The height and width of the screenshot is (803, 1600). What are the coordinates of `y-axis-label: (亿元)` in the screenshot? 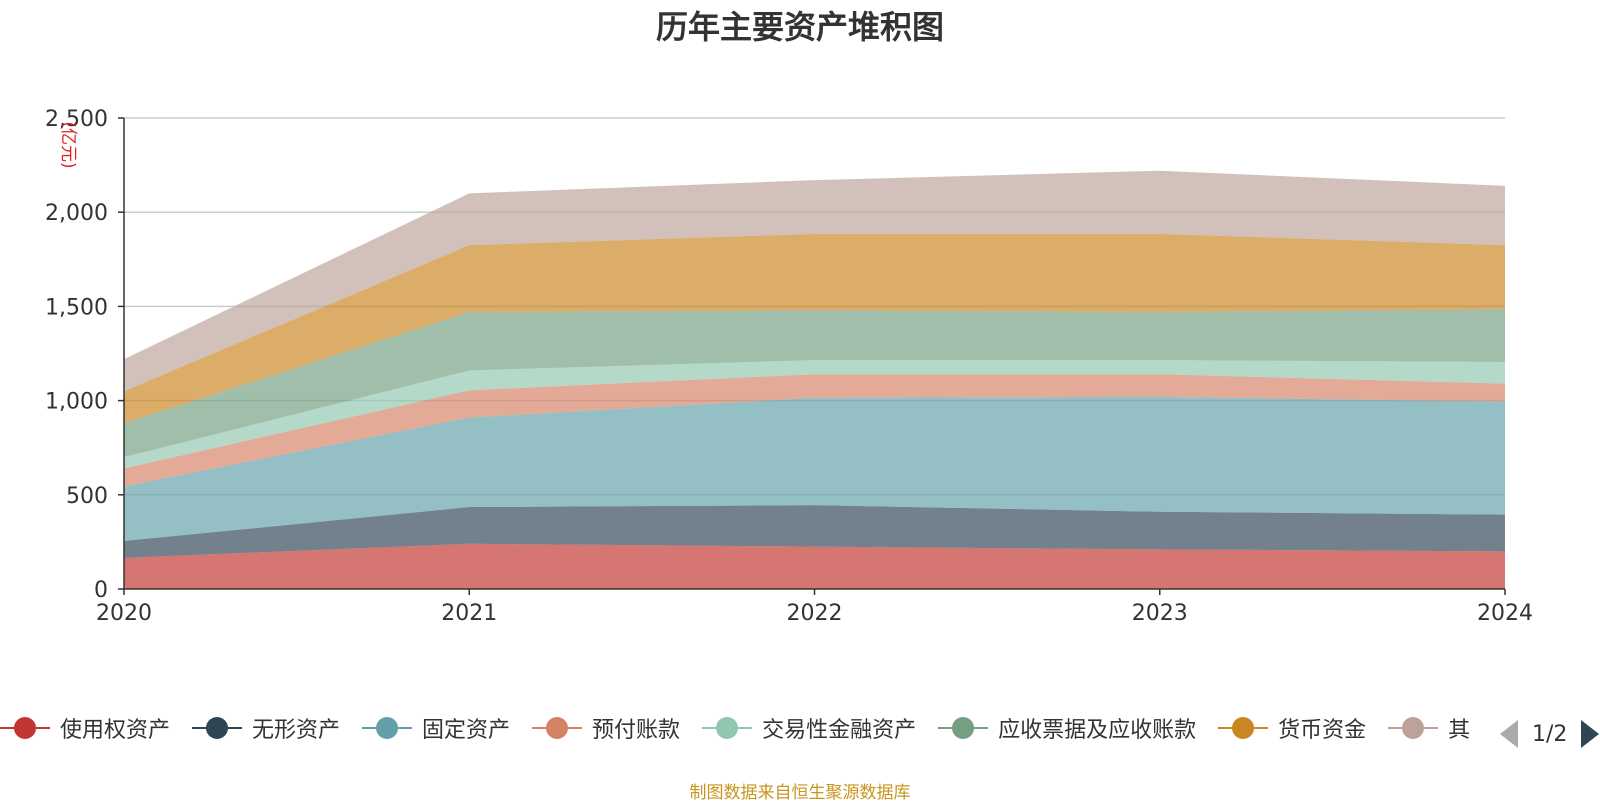 It's located at (68, 144).